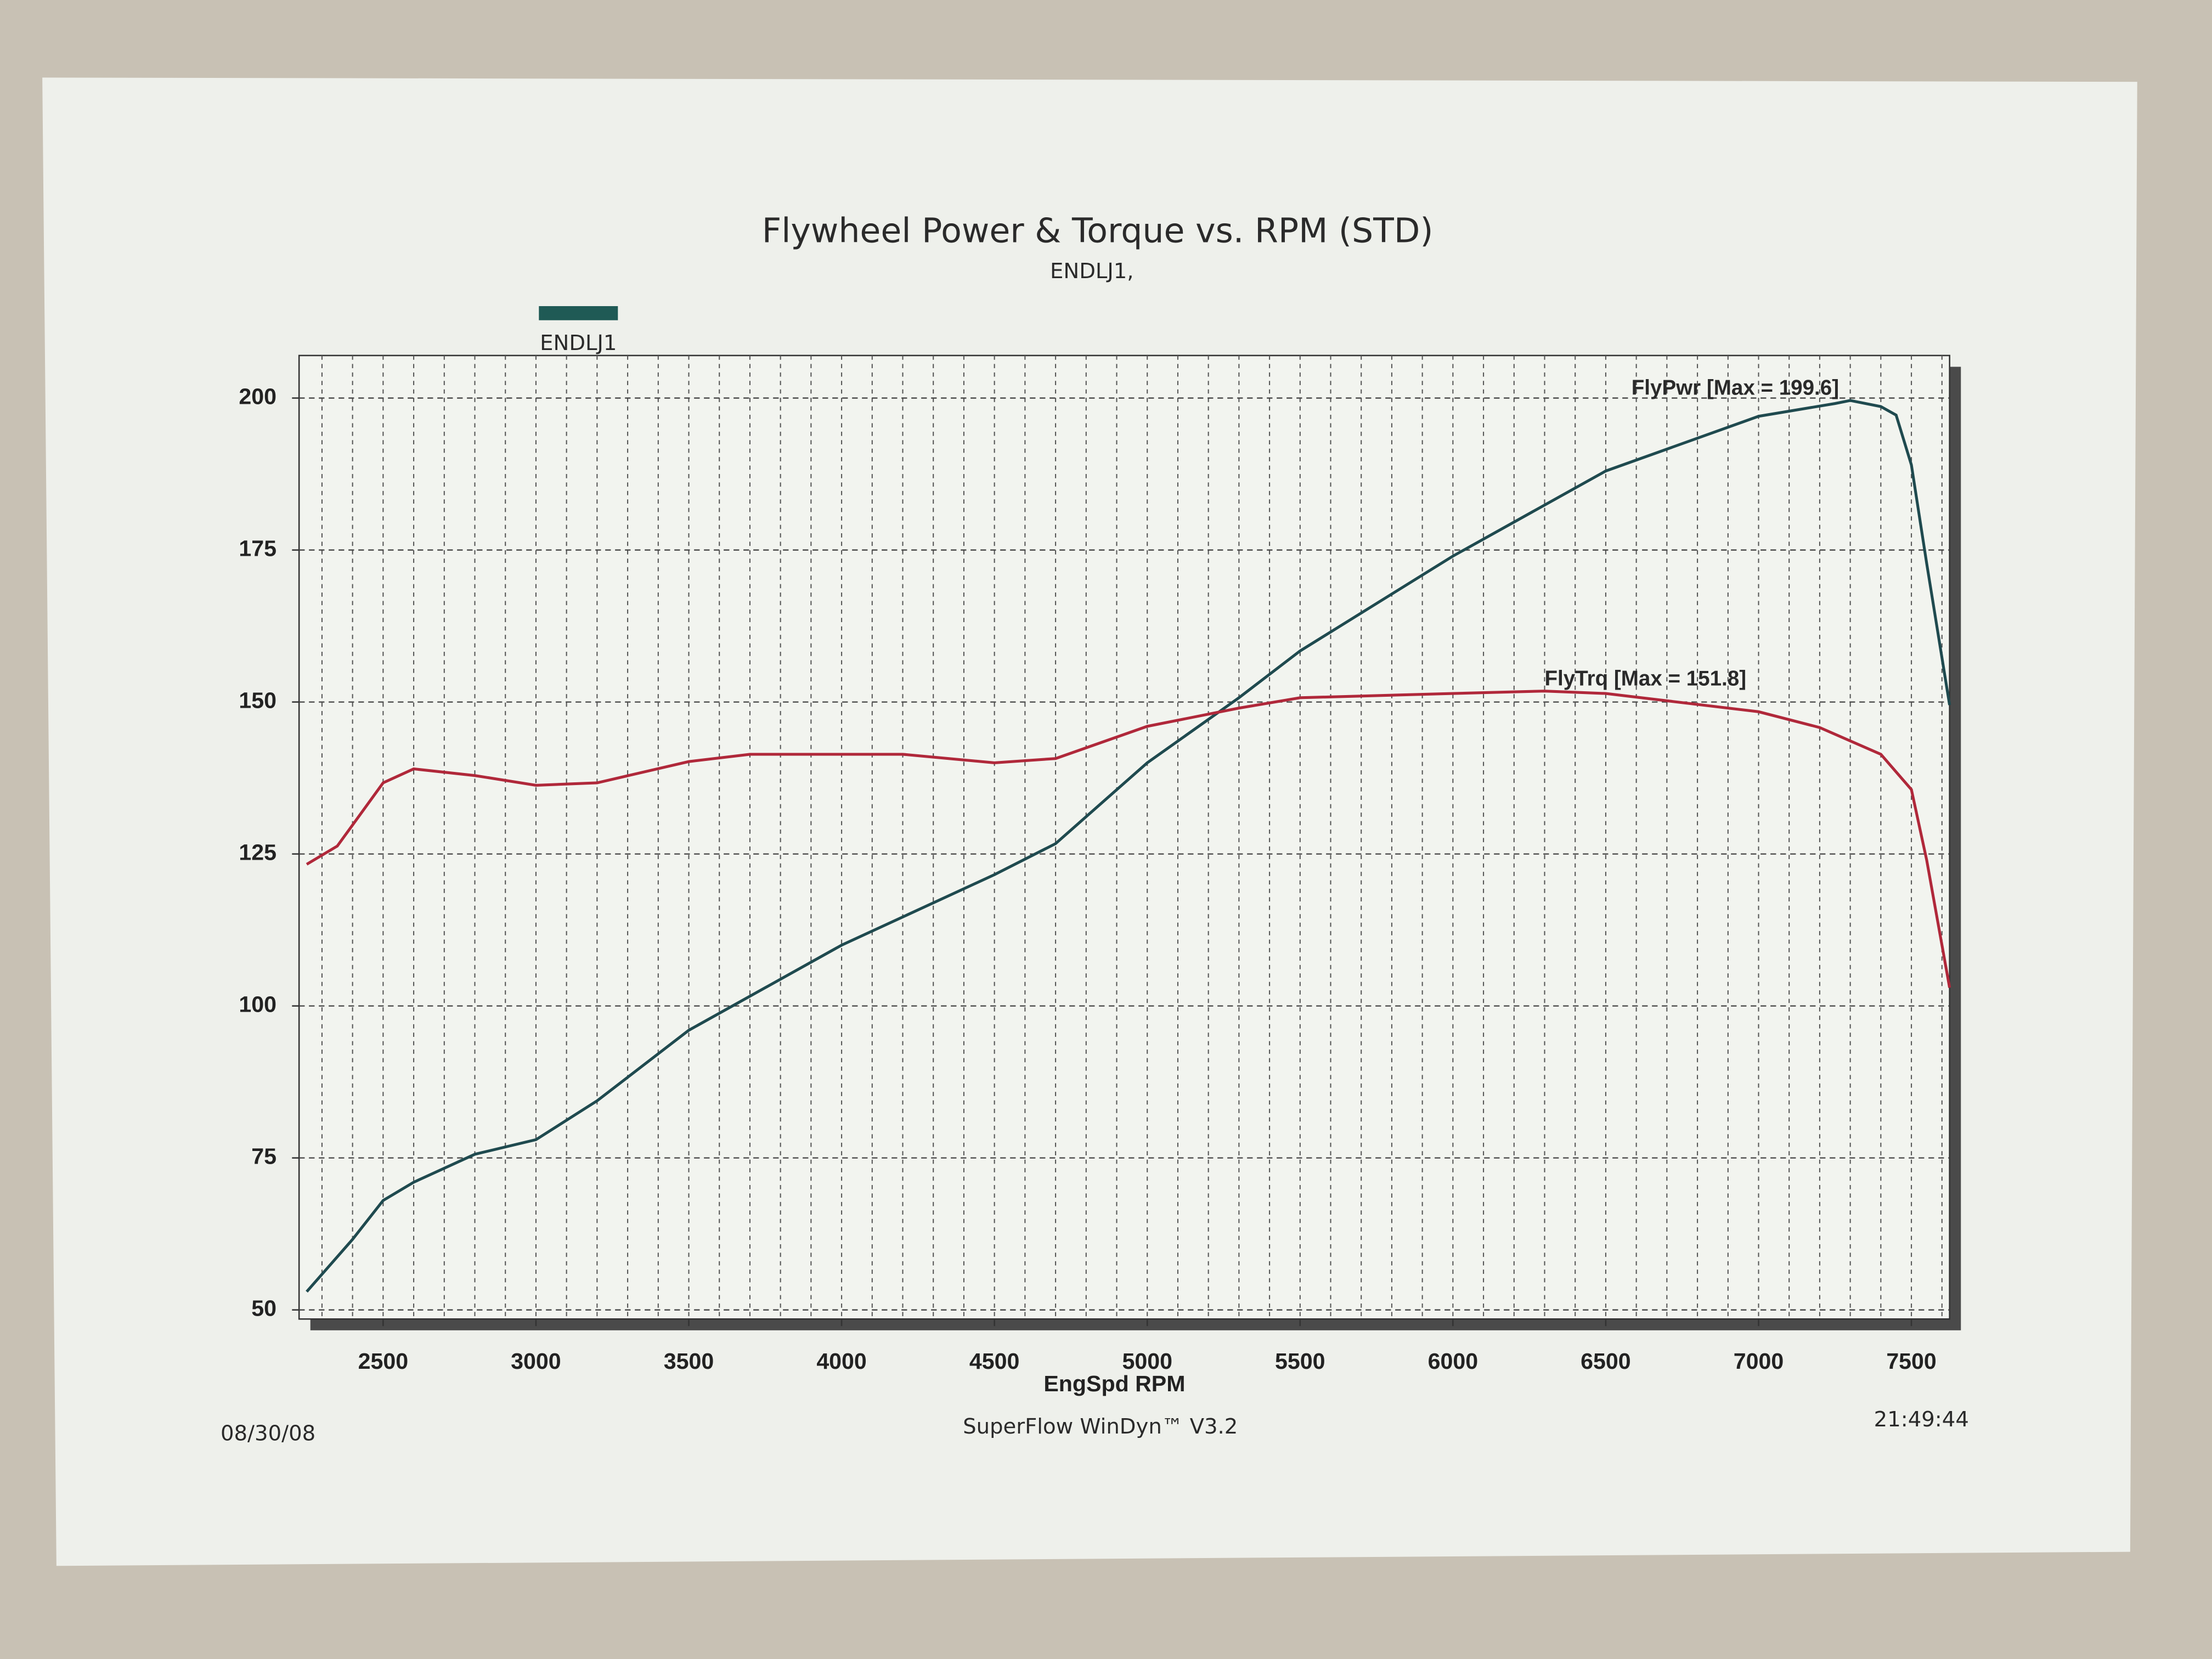 The image size is (2212, 1659). Describe the element at coordinates (1101, 1427) in the screenshot. I see `footer-software: SuperFlow WinDyn™ V3.2` at that location.